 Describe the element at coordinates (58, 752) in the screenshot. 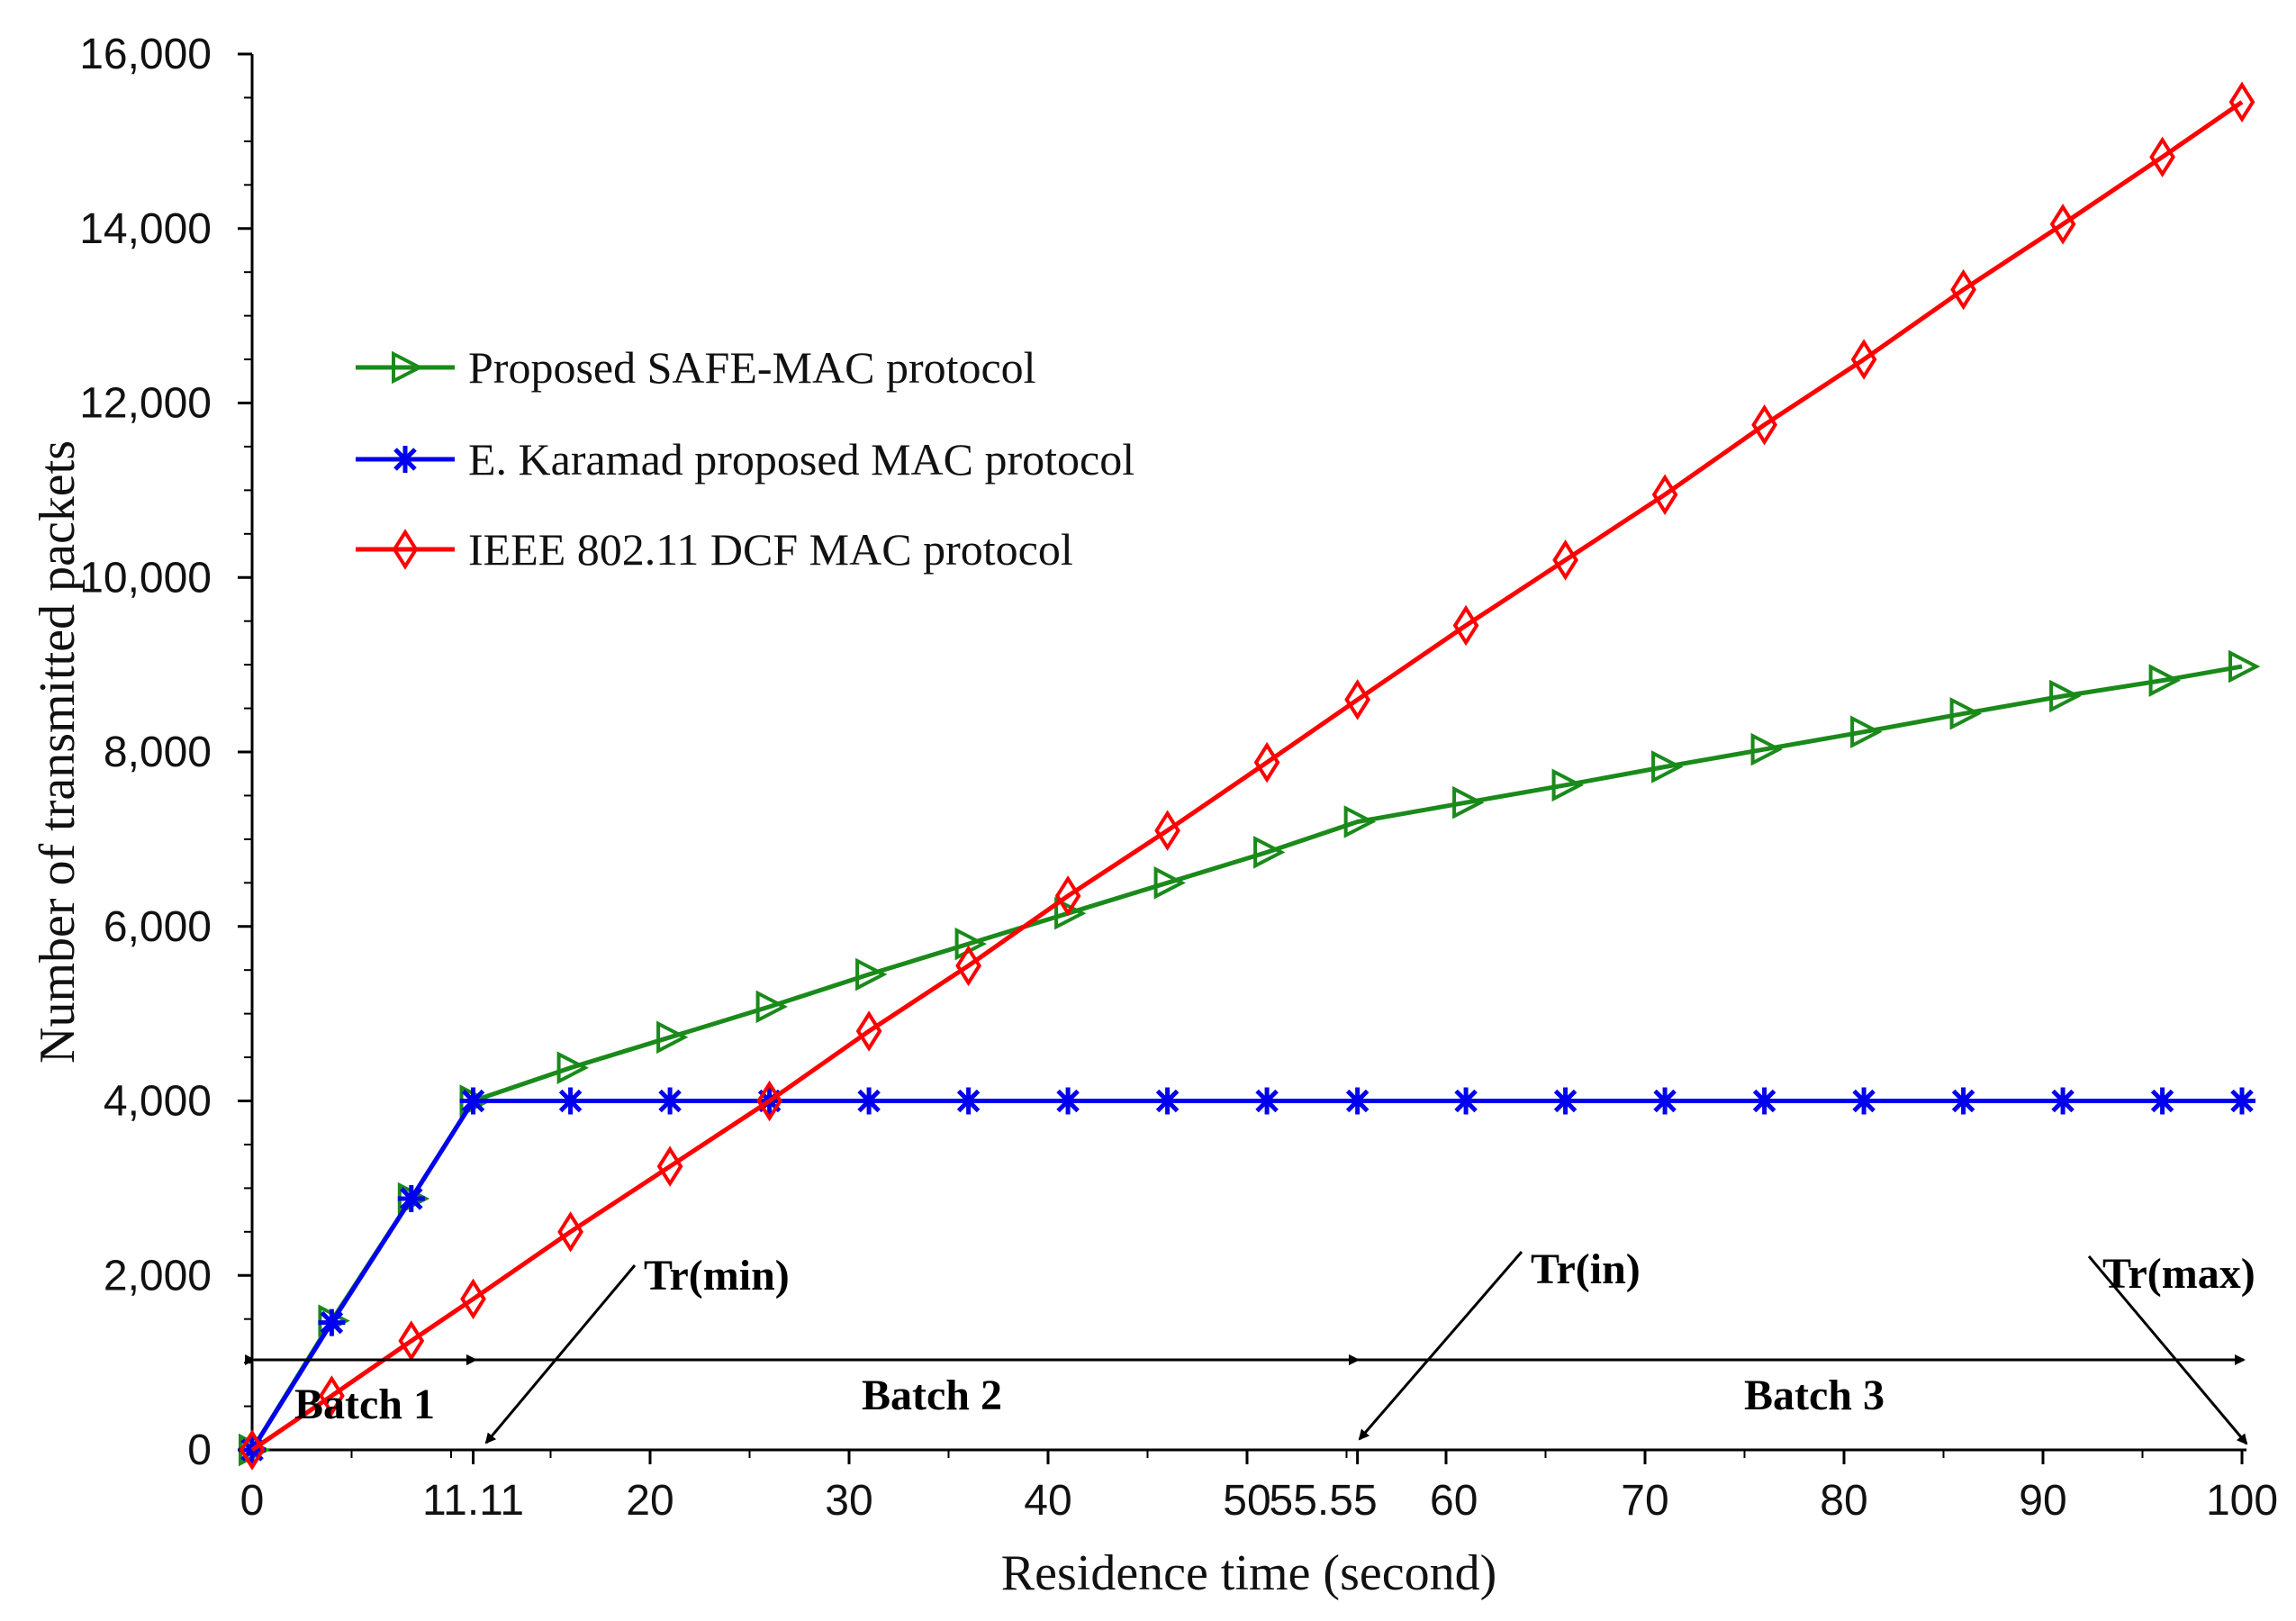

I see `y-axis-title: Number of transmitted packets` at that location.